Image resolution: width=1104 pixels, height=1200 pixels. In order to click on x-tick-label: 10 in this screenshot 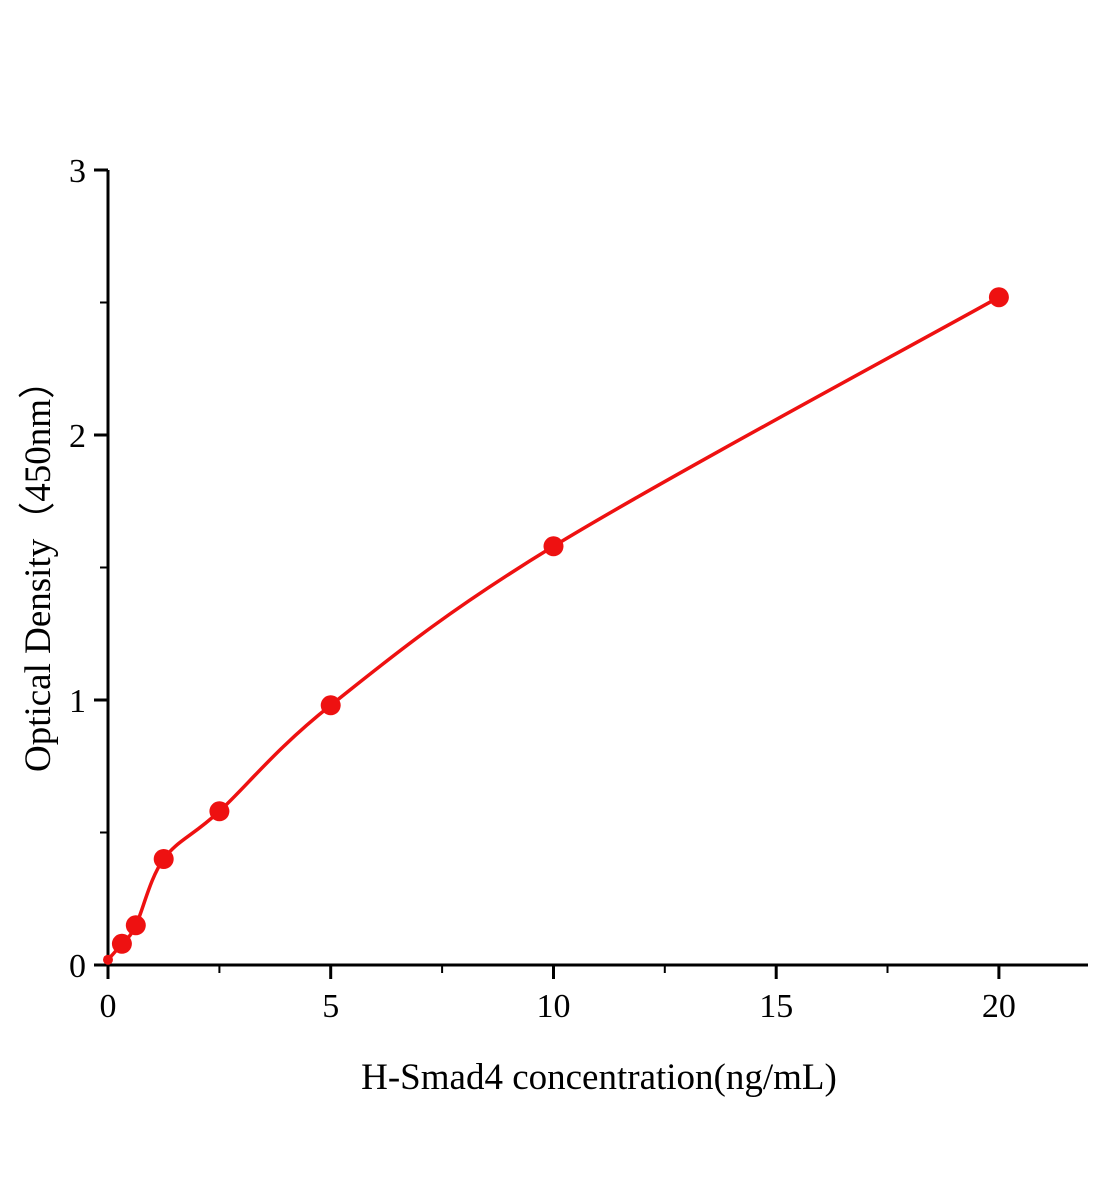, I will do `click(554, 1006)`.